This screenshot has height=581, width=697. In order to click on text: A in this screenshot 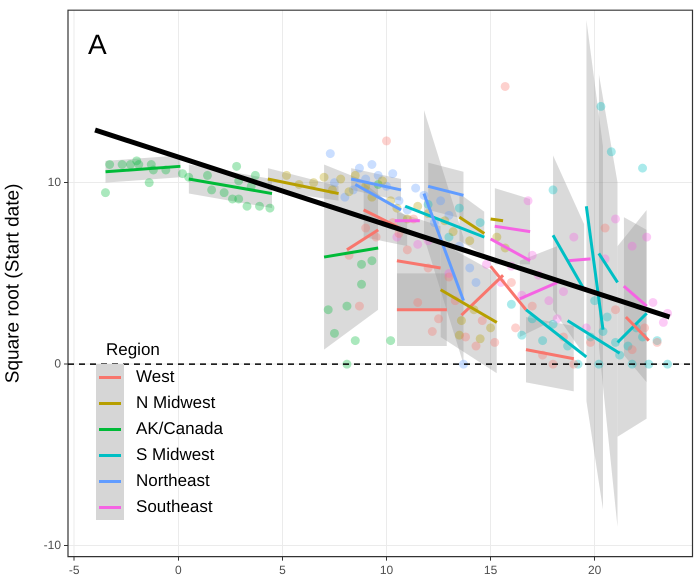, I will do `click(97, 44)`.